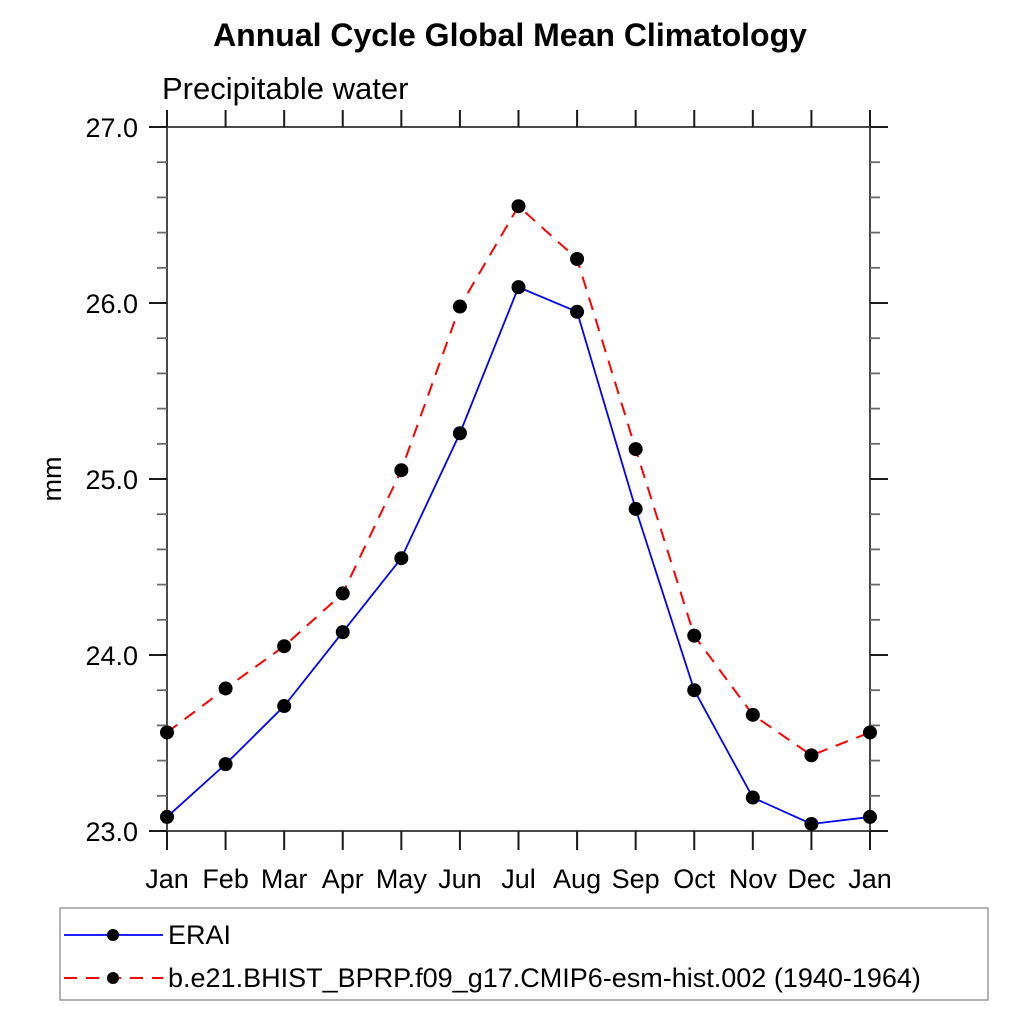 This screenshot has height=1024, width=1024. What do you see at coordinates (111, 128) in the screenshot?
I see `y-tick-label: 27.0` at bounding box center [111, 128].